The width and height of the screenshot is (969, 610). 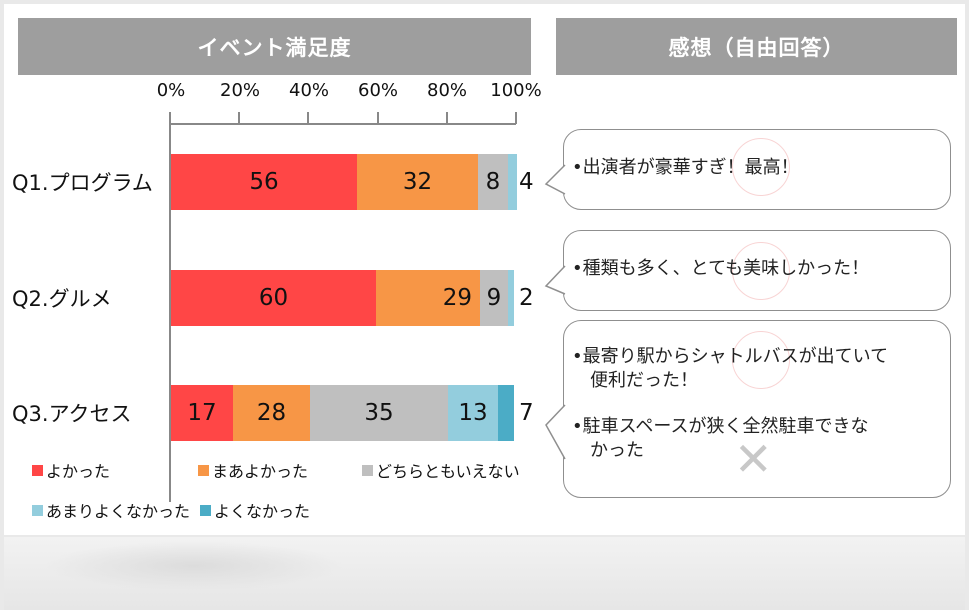 What do you see at coordinates (448, 471) in the screenshot?
I see `legend-label: どちらともいえない` at bounding box center [448, 471].